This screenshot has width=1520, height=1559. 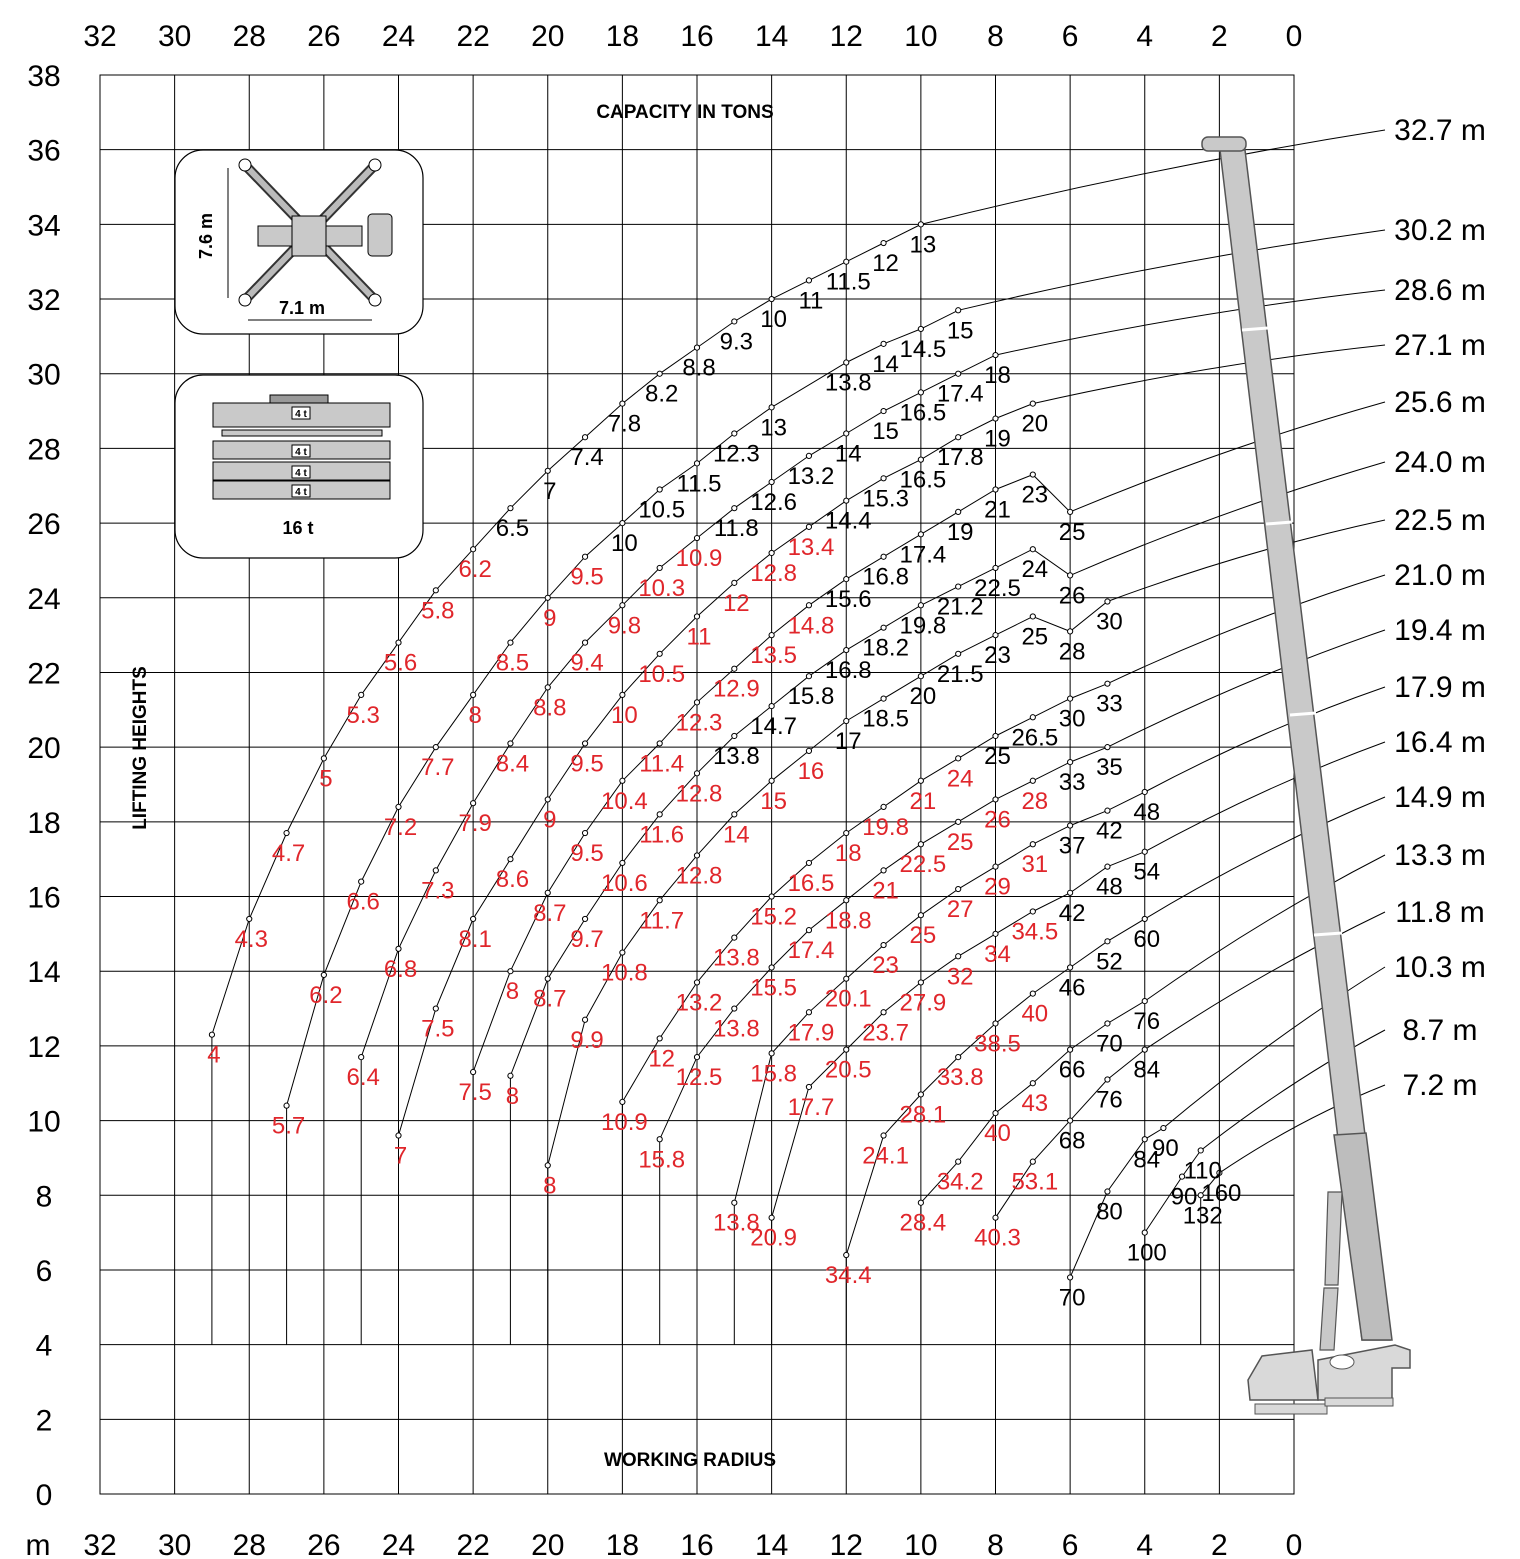 I want to click on capacity-label: 14, so click(x=736, y=834).